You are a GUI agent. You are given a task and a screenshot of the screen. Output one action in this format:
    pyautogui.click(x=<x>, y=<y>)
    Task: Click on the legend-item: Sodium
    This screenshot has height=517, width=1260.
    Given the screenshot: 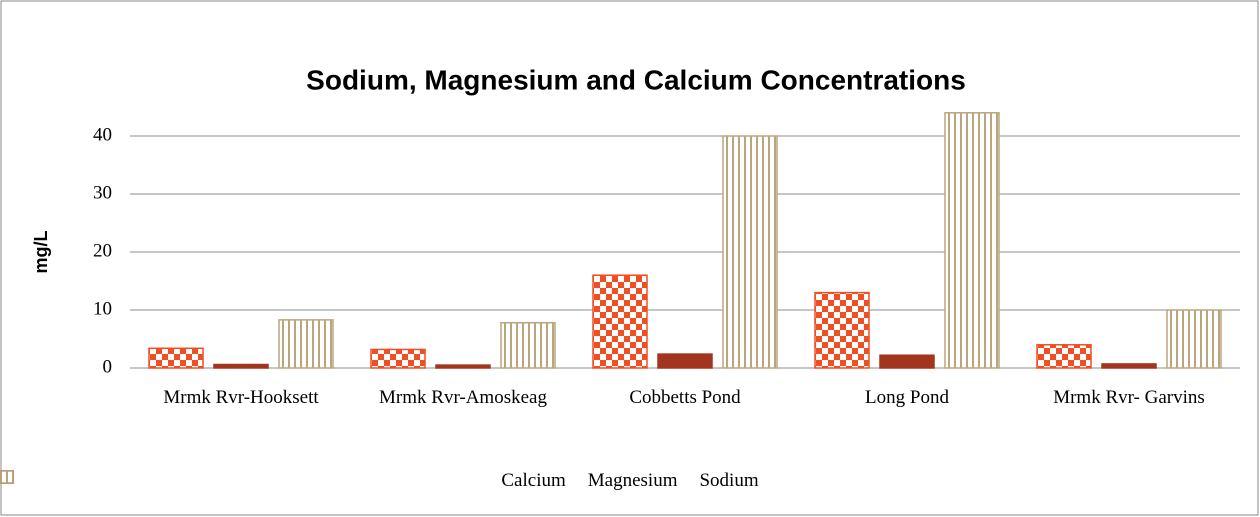 What is the action you would take?
    pyautogui.click(x=379, y=481)
    